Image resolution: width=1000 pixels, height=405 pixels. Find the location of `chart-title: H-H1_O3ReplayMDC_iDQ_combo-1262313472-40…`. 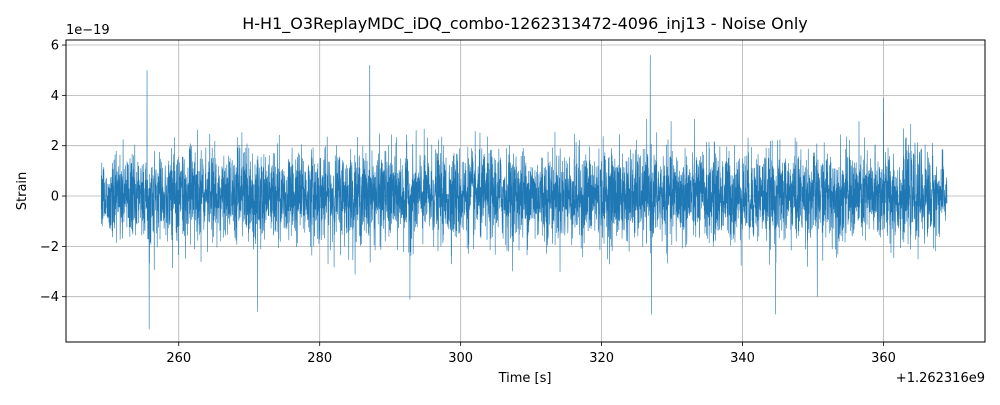

chart-title: H-H1_O3ReplayMDC_iDQ_combo-1262313472-40… is located at coordinates (525, 24).